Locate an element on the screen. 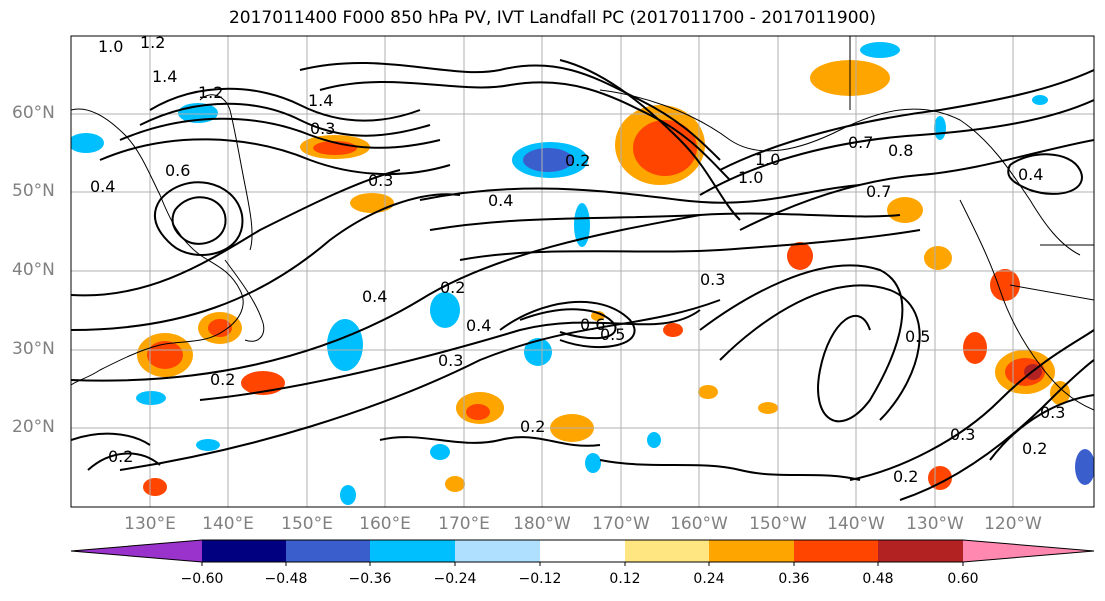  contour-label: 0.6 is located at coordinates (592, 324).